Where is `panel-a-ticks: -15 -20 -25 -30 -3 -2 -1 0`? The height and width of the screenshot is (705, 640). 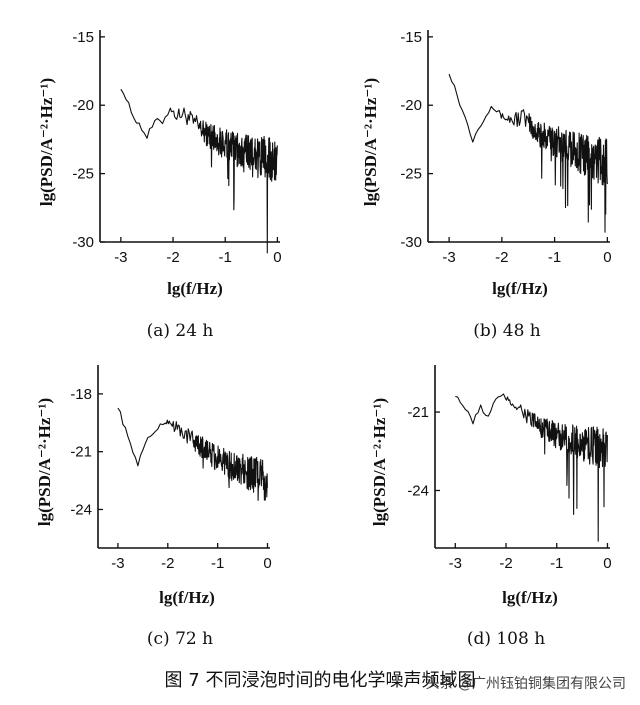
panel-a-ticks: -15 -20 -25 -30 -3 -2 -1 0 is located at coordinates (176, 147).